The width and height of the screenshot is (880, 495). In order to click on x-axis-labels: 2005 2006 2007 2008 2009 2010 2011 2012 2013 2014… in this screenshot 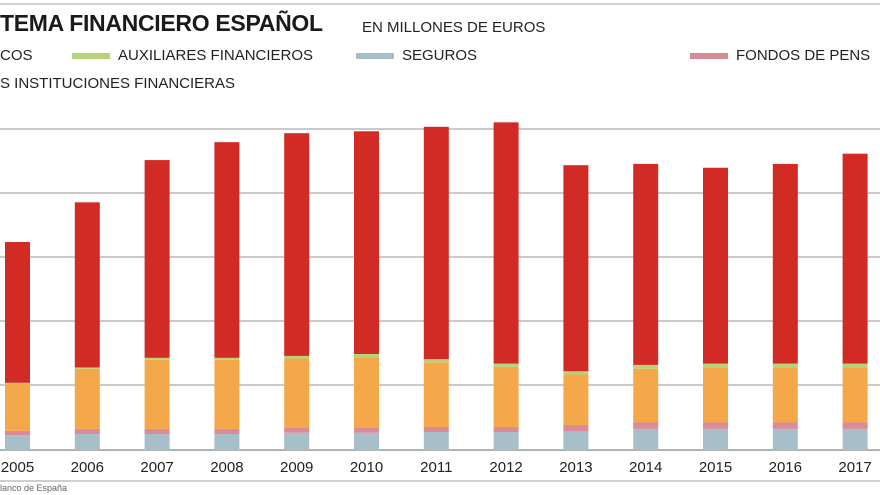, I will do `click(436, 467)`.